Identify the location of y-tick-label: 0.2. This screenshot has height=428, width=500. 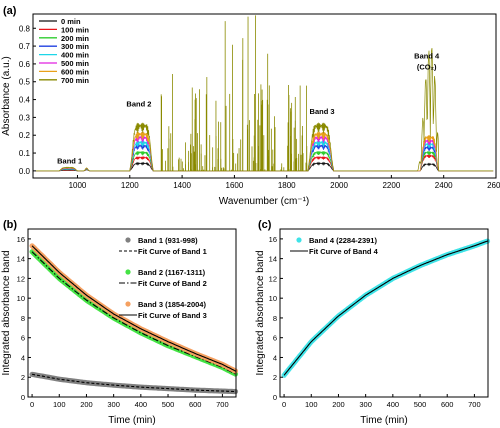
(25, 135).